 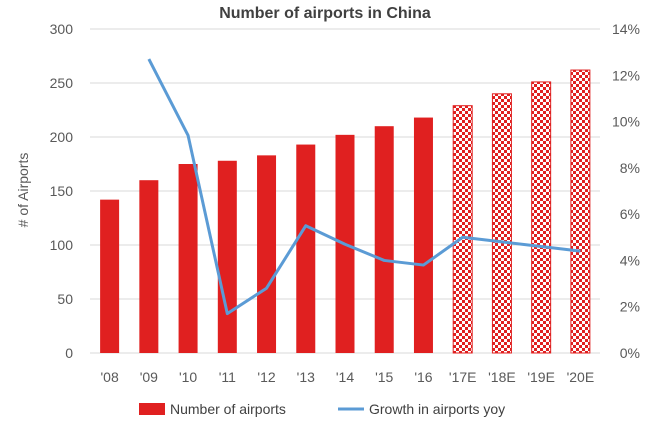 What do you see at coordinates (541, 377) in the screenshot?
I see `x-tick-label: '19E` at bounding box center [541, 377].